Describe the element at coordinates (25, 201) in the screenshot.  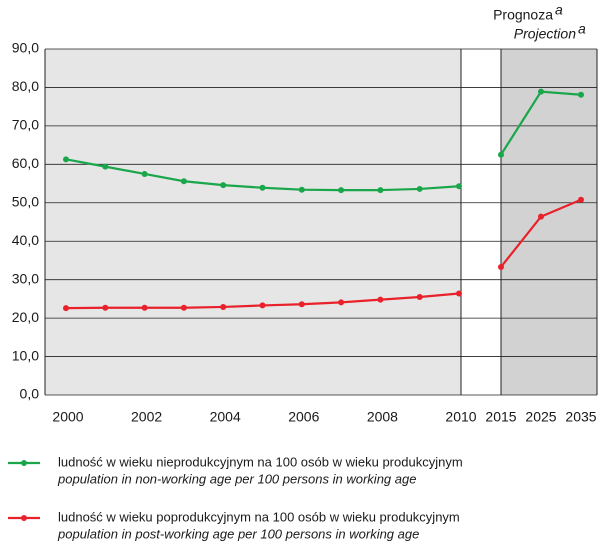
I see `y-tick-label: 50,0` at that location.